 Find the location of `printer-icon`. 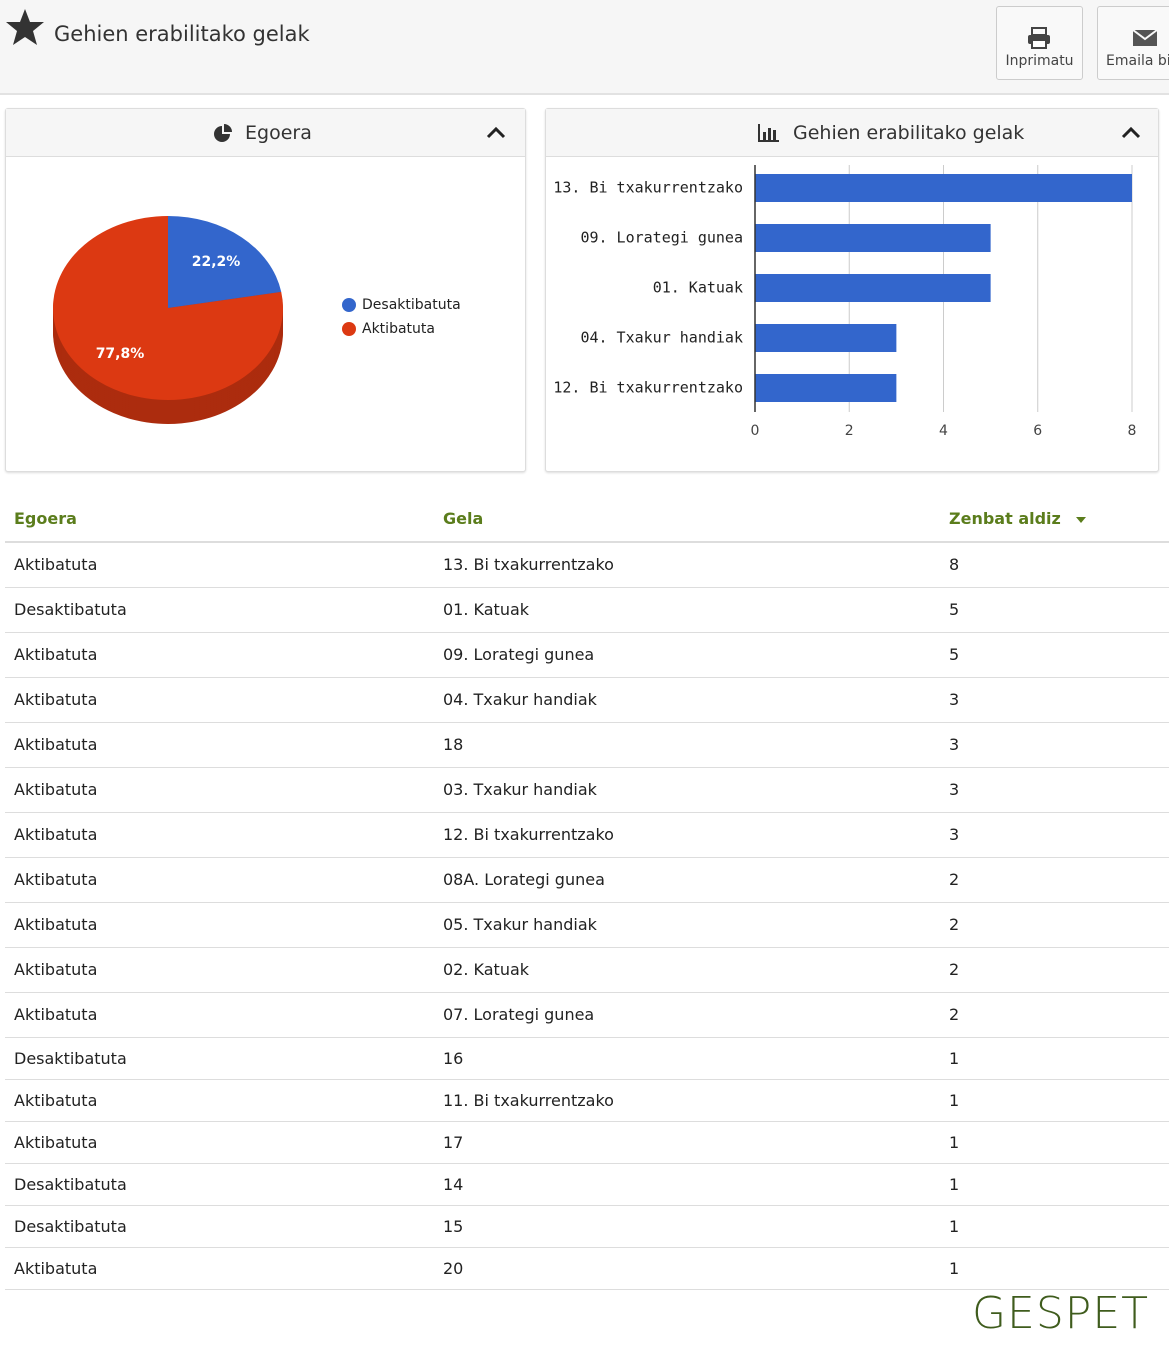

printer-icon is located at coordinates (1039, 38).